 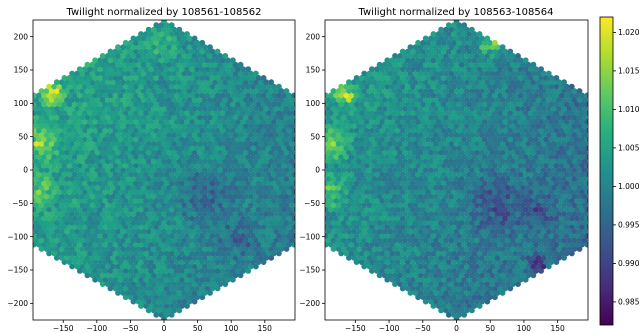 I want to click on y-tick-label: −150, so click(x=17, y=270).